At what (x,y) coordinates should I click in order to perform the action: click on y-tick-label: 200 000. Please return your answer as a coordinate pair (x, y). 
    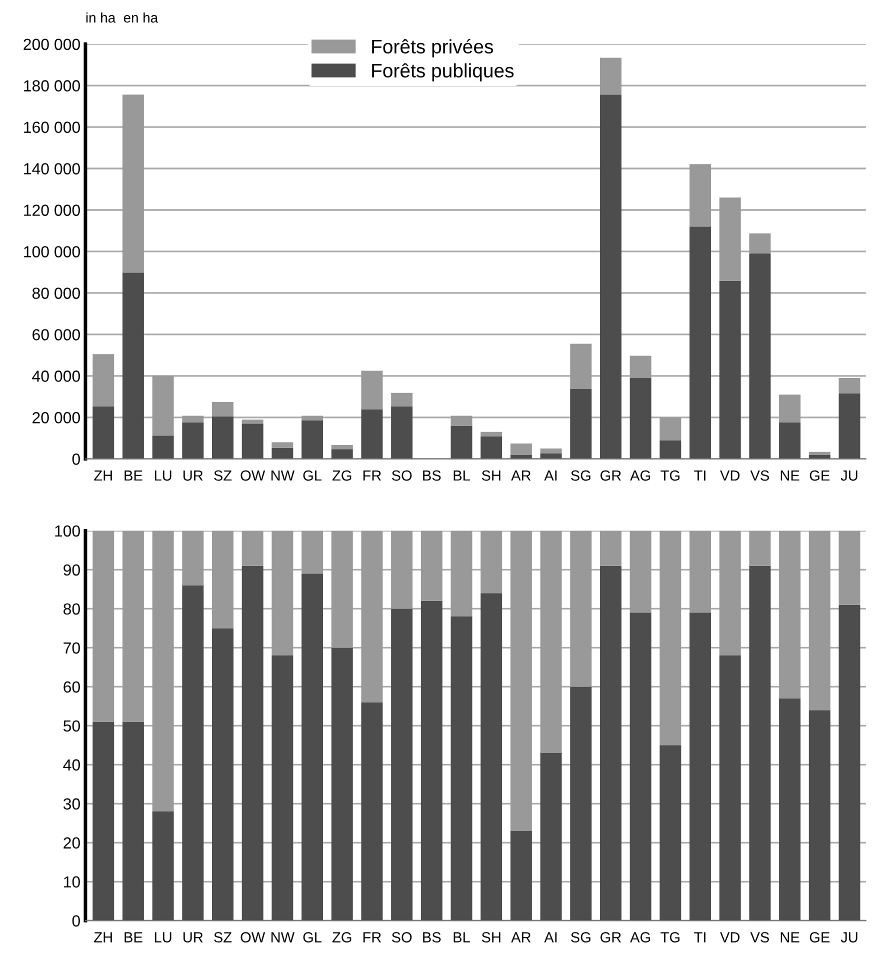
    Looking at the image, I should click on (52, 44).